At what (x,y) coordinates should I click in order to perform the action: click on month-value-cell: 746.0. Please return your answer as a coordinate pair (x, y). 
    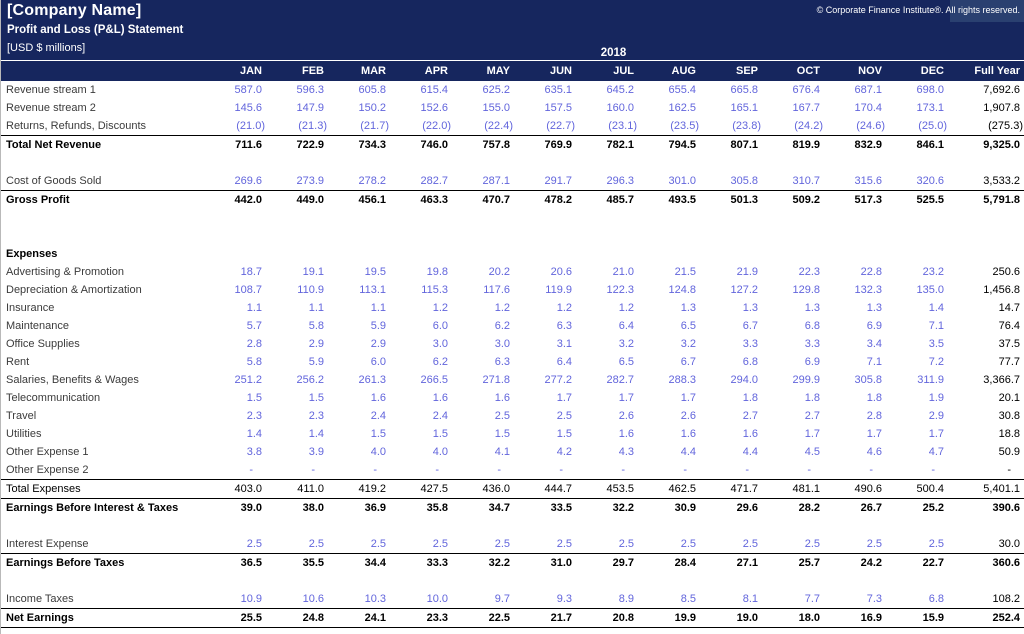
    Looking at the image, I should click on (422, 144).